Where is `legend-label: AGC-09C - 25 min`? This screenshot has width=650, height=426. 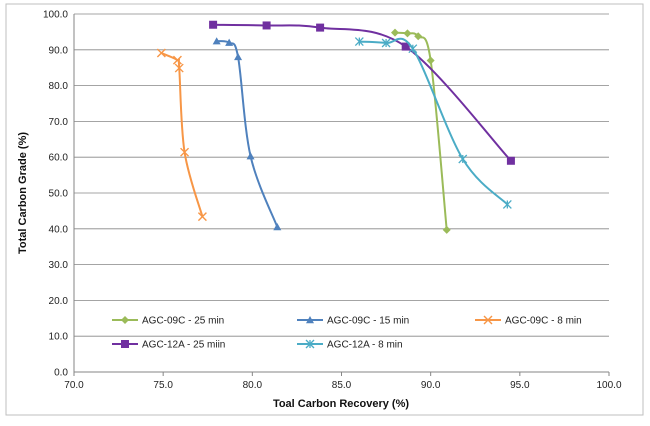 legend-label: AGC-09C - 25 min is located at coordinates (183, 321).